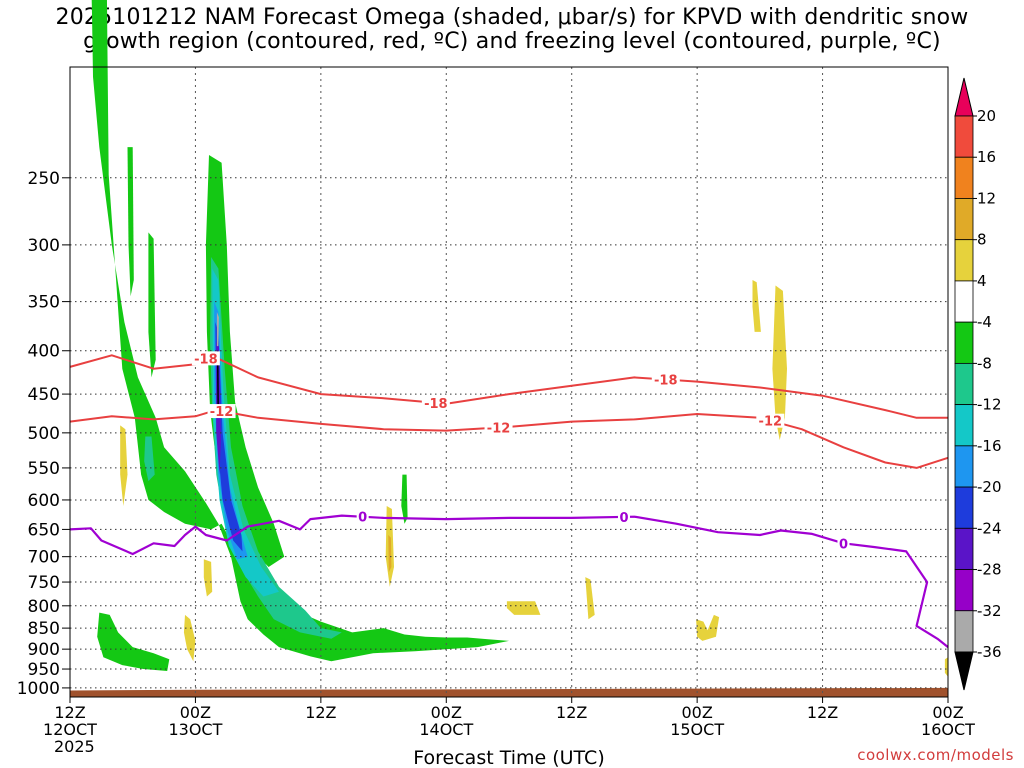  What do you see at coordinates (44, 501) in the screenshot?
I see `y-tick-label-600: 600` at bounding box center [44, 501].